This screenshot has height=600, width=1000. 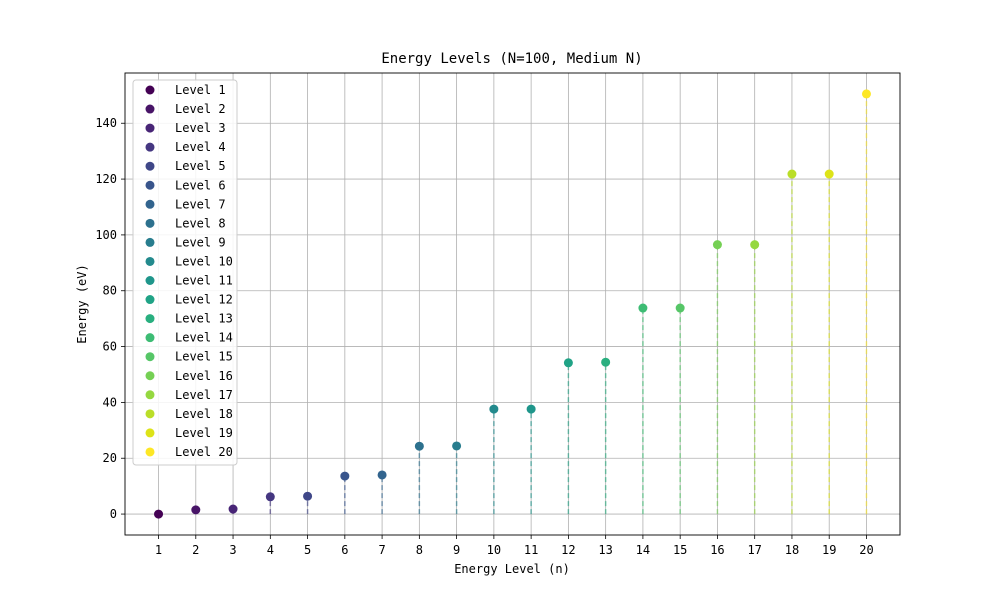 What do you see at coordinates (717, 550) in the screenshot?
I see `x-tick-label: 16` at bounding box center [717, 550].